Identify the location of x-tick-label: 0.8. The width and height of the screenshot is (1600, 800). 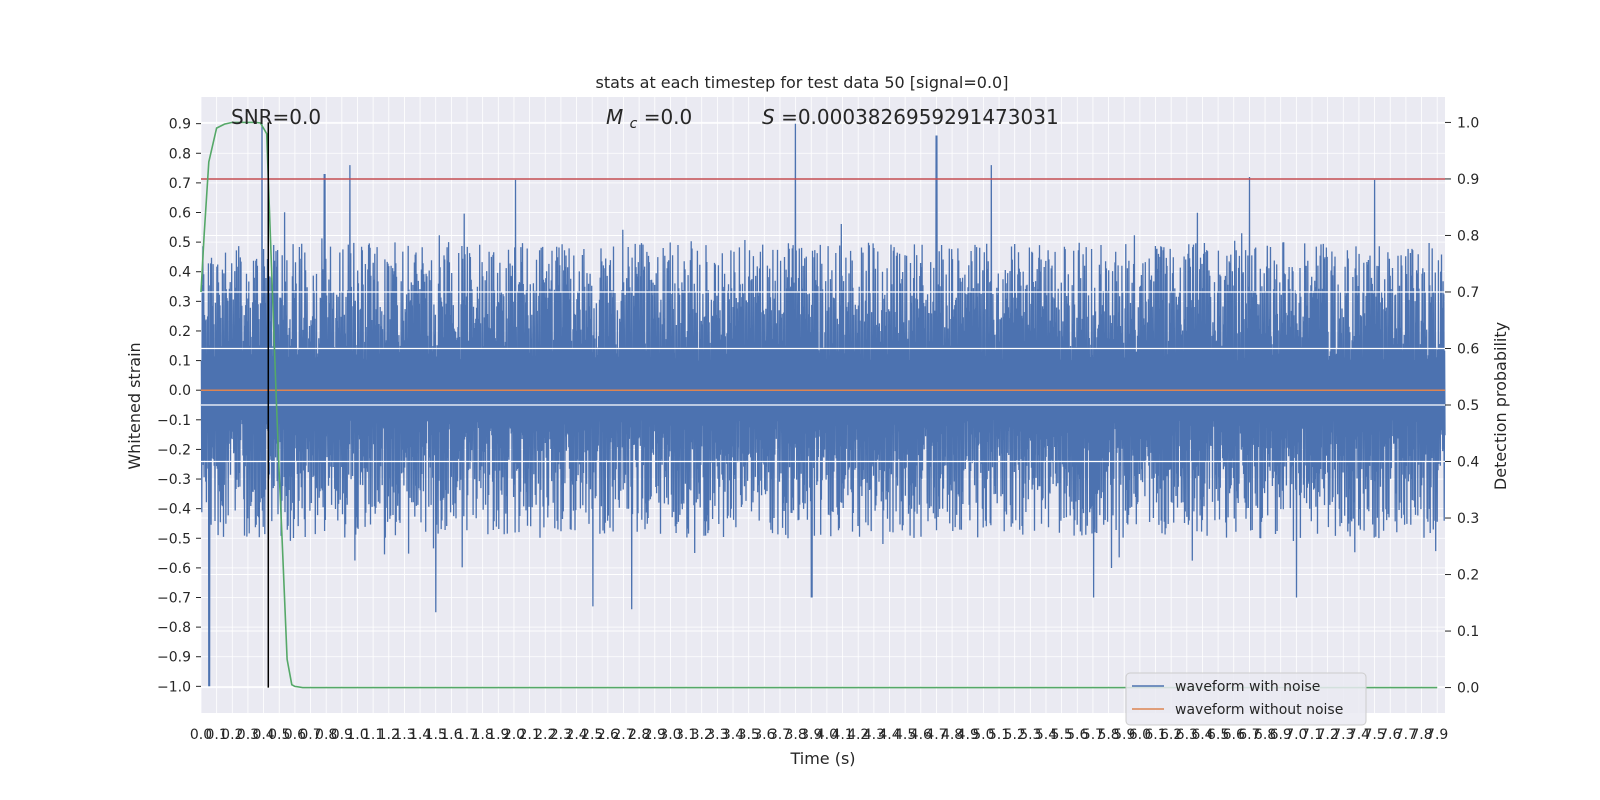
(326, 735).